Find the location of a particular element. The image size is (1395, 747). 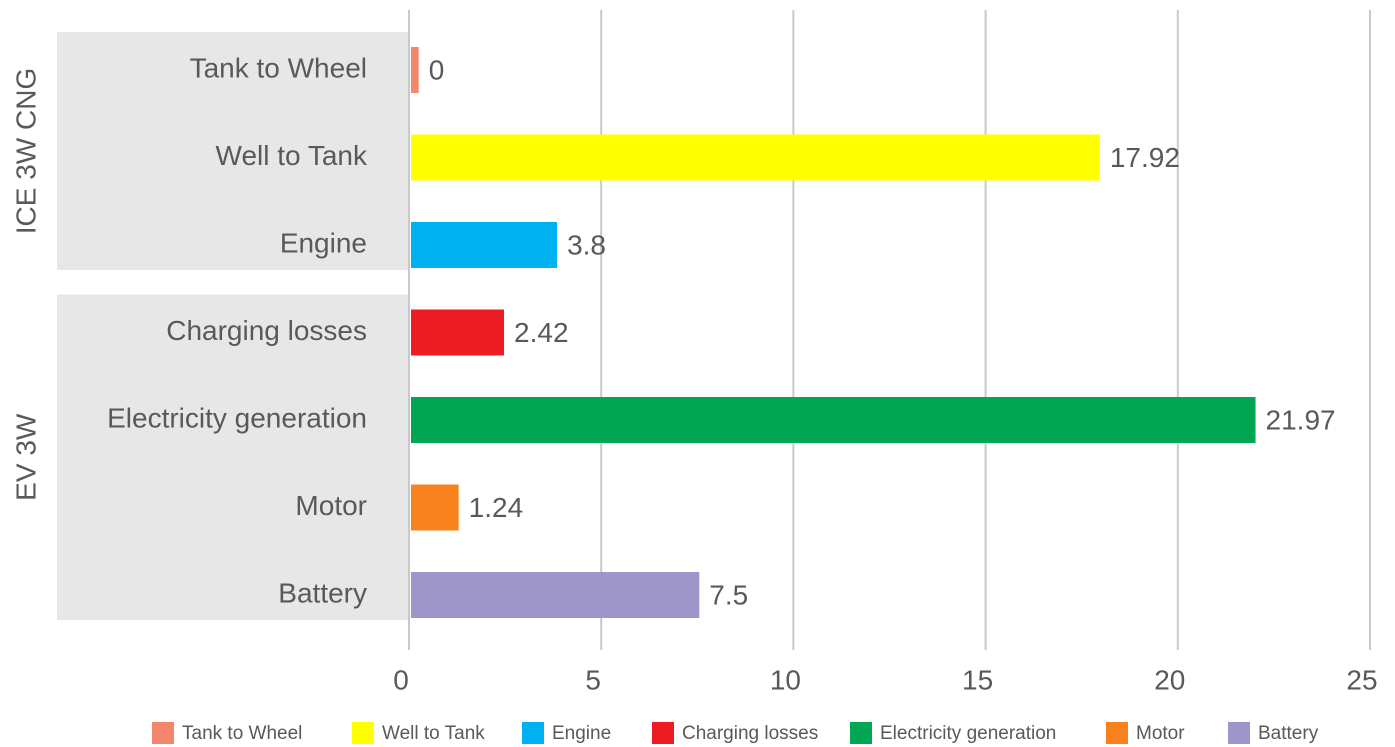

value-label: 2.42 is located at coordinates (541, 332).